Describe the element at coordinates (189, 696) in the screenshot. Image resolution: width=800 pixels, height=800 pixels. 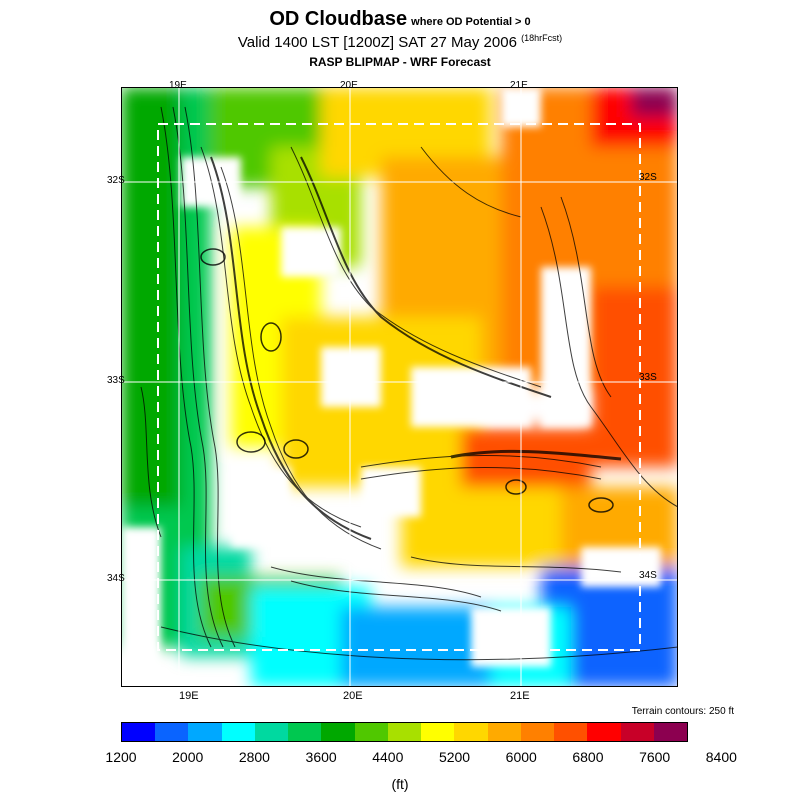
I see `lon-label-bottom-19e: 19E` at that location.